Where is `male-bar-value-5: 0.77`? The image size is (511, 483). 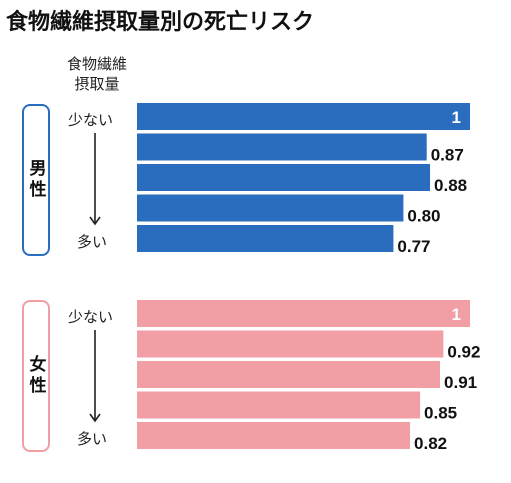
male-bar-value-5: 0.77 is located at coordinates (413, 246).